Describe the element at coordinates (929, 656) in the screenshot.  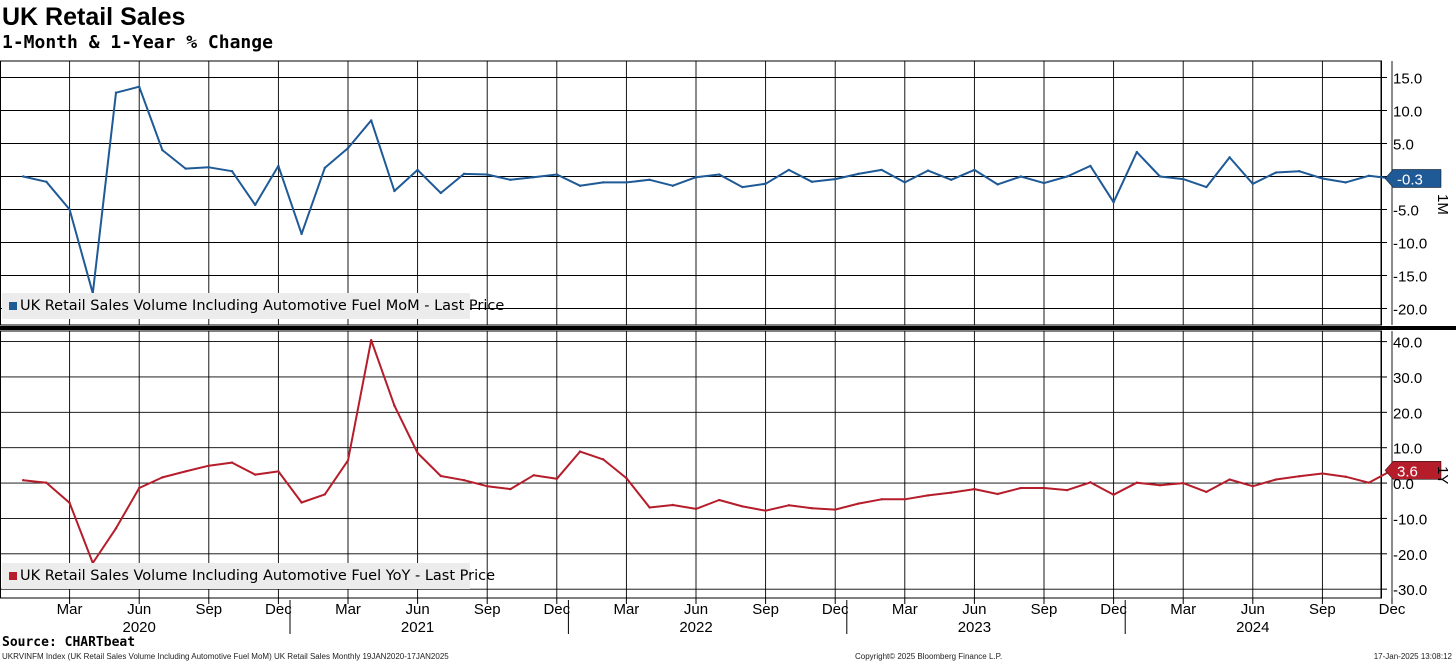
I see `footer-copyright: Copyright© 2025 Bloomberg Finance L.P.` at that location.